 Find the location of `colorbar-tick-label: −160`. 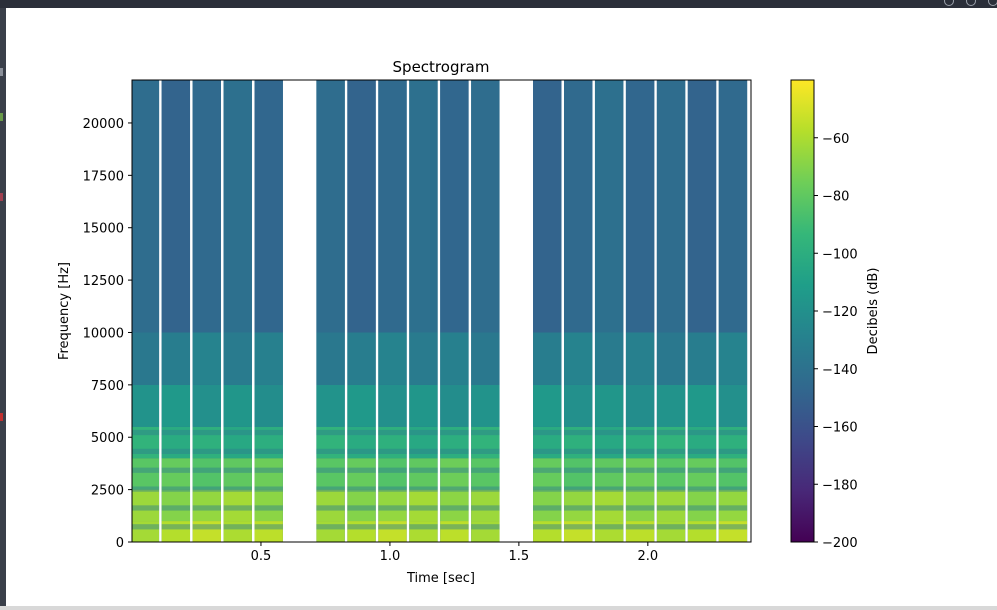

colorbar-tick-label: −160 is located at coordinates (840, 428).